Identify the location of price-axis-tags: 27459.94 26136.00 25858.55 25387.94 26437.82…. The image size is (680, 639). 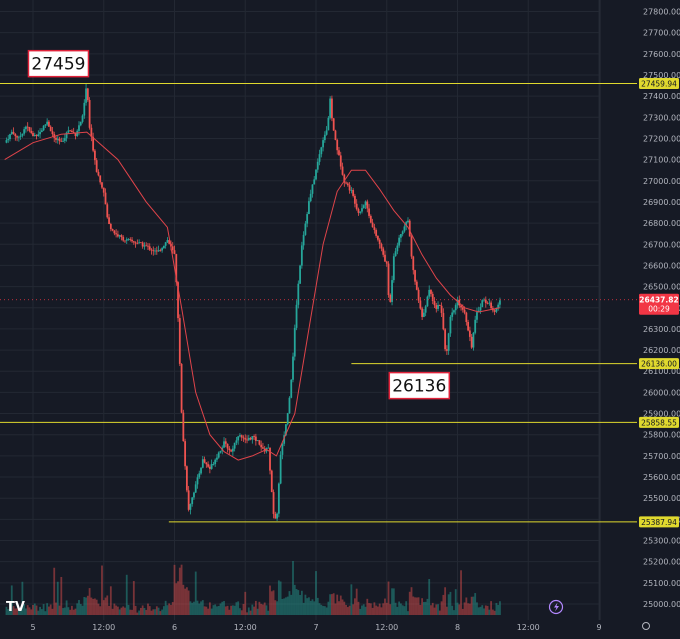
(659, 302).